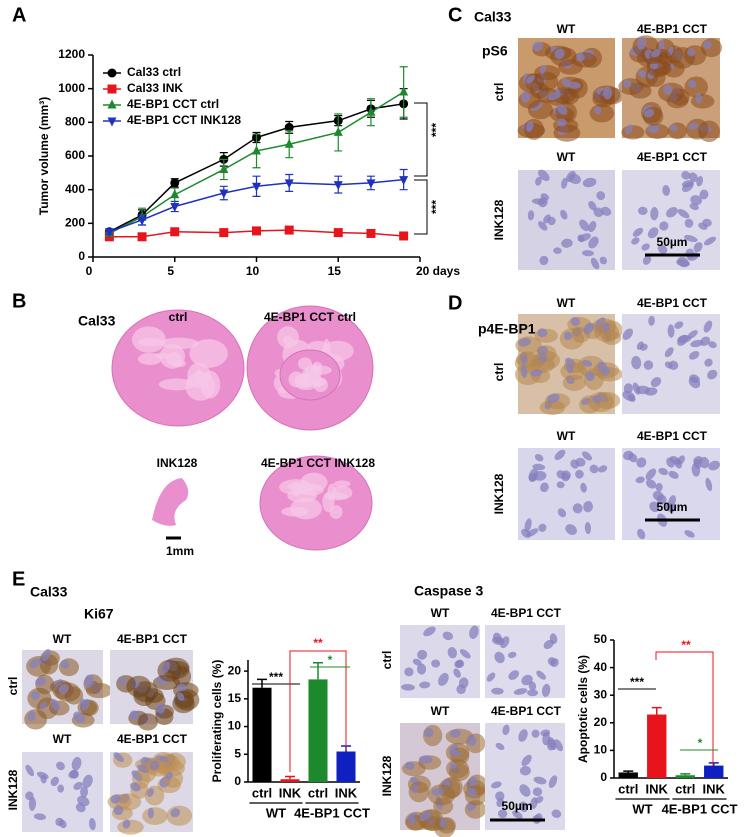 This screenshot has width=748, height=837. Describe the element at coordinates (276, 812) in the screenshot. I see `group-label: WT` at that location.